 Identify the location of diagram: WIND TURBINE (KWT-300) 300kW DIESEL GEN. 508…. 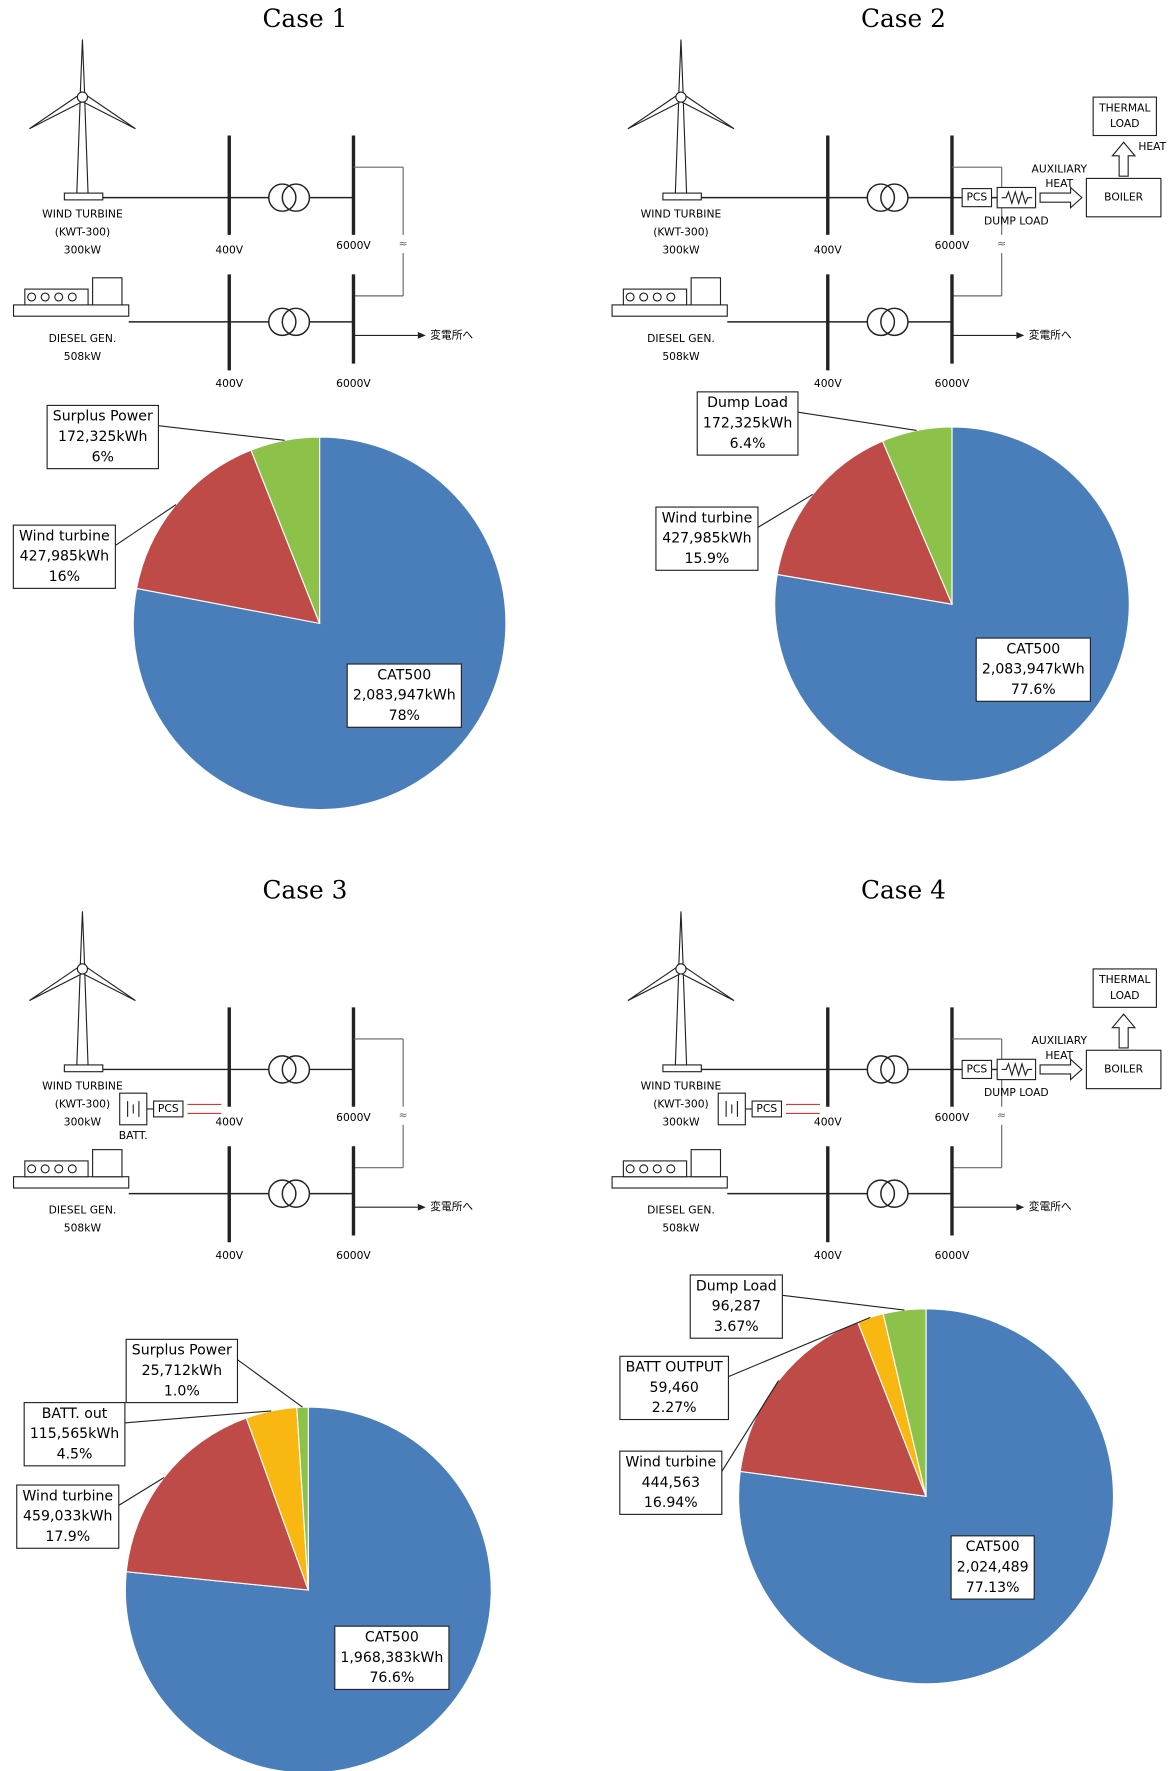
(889, 214).